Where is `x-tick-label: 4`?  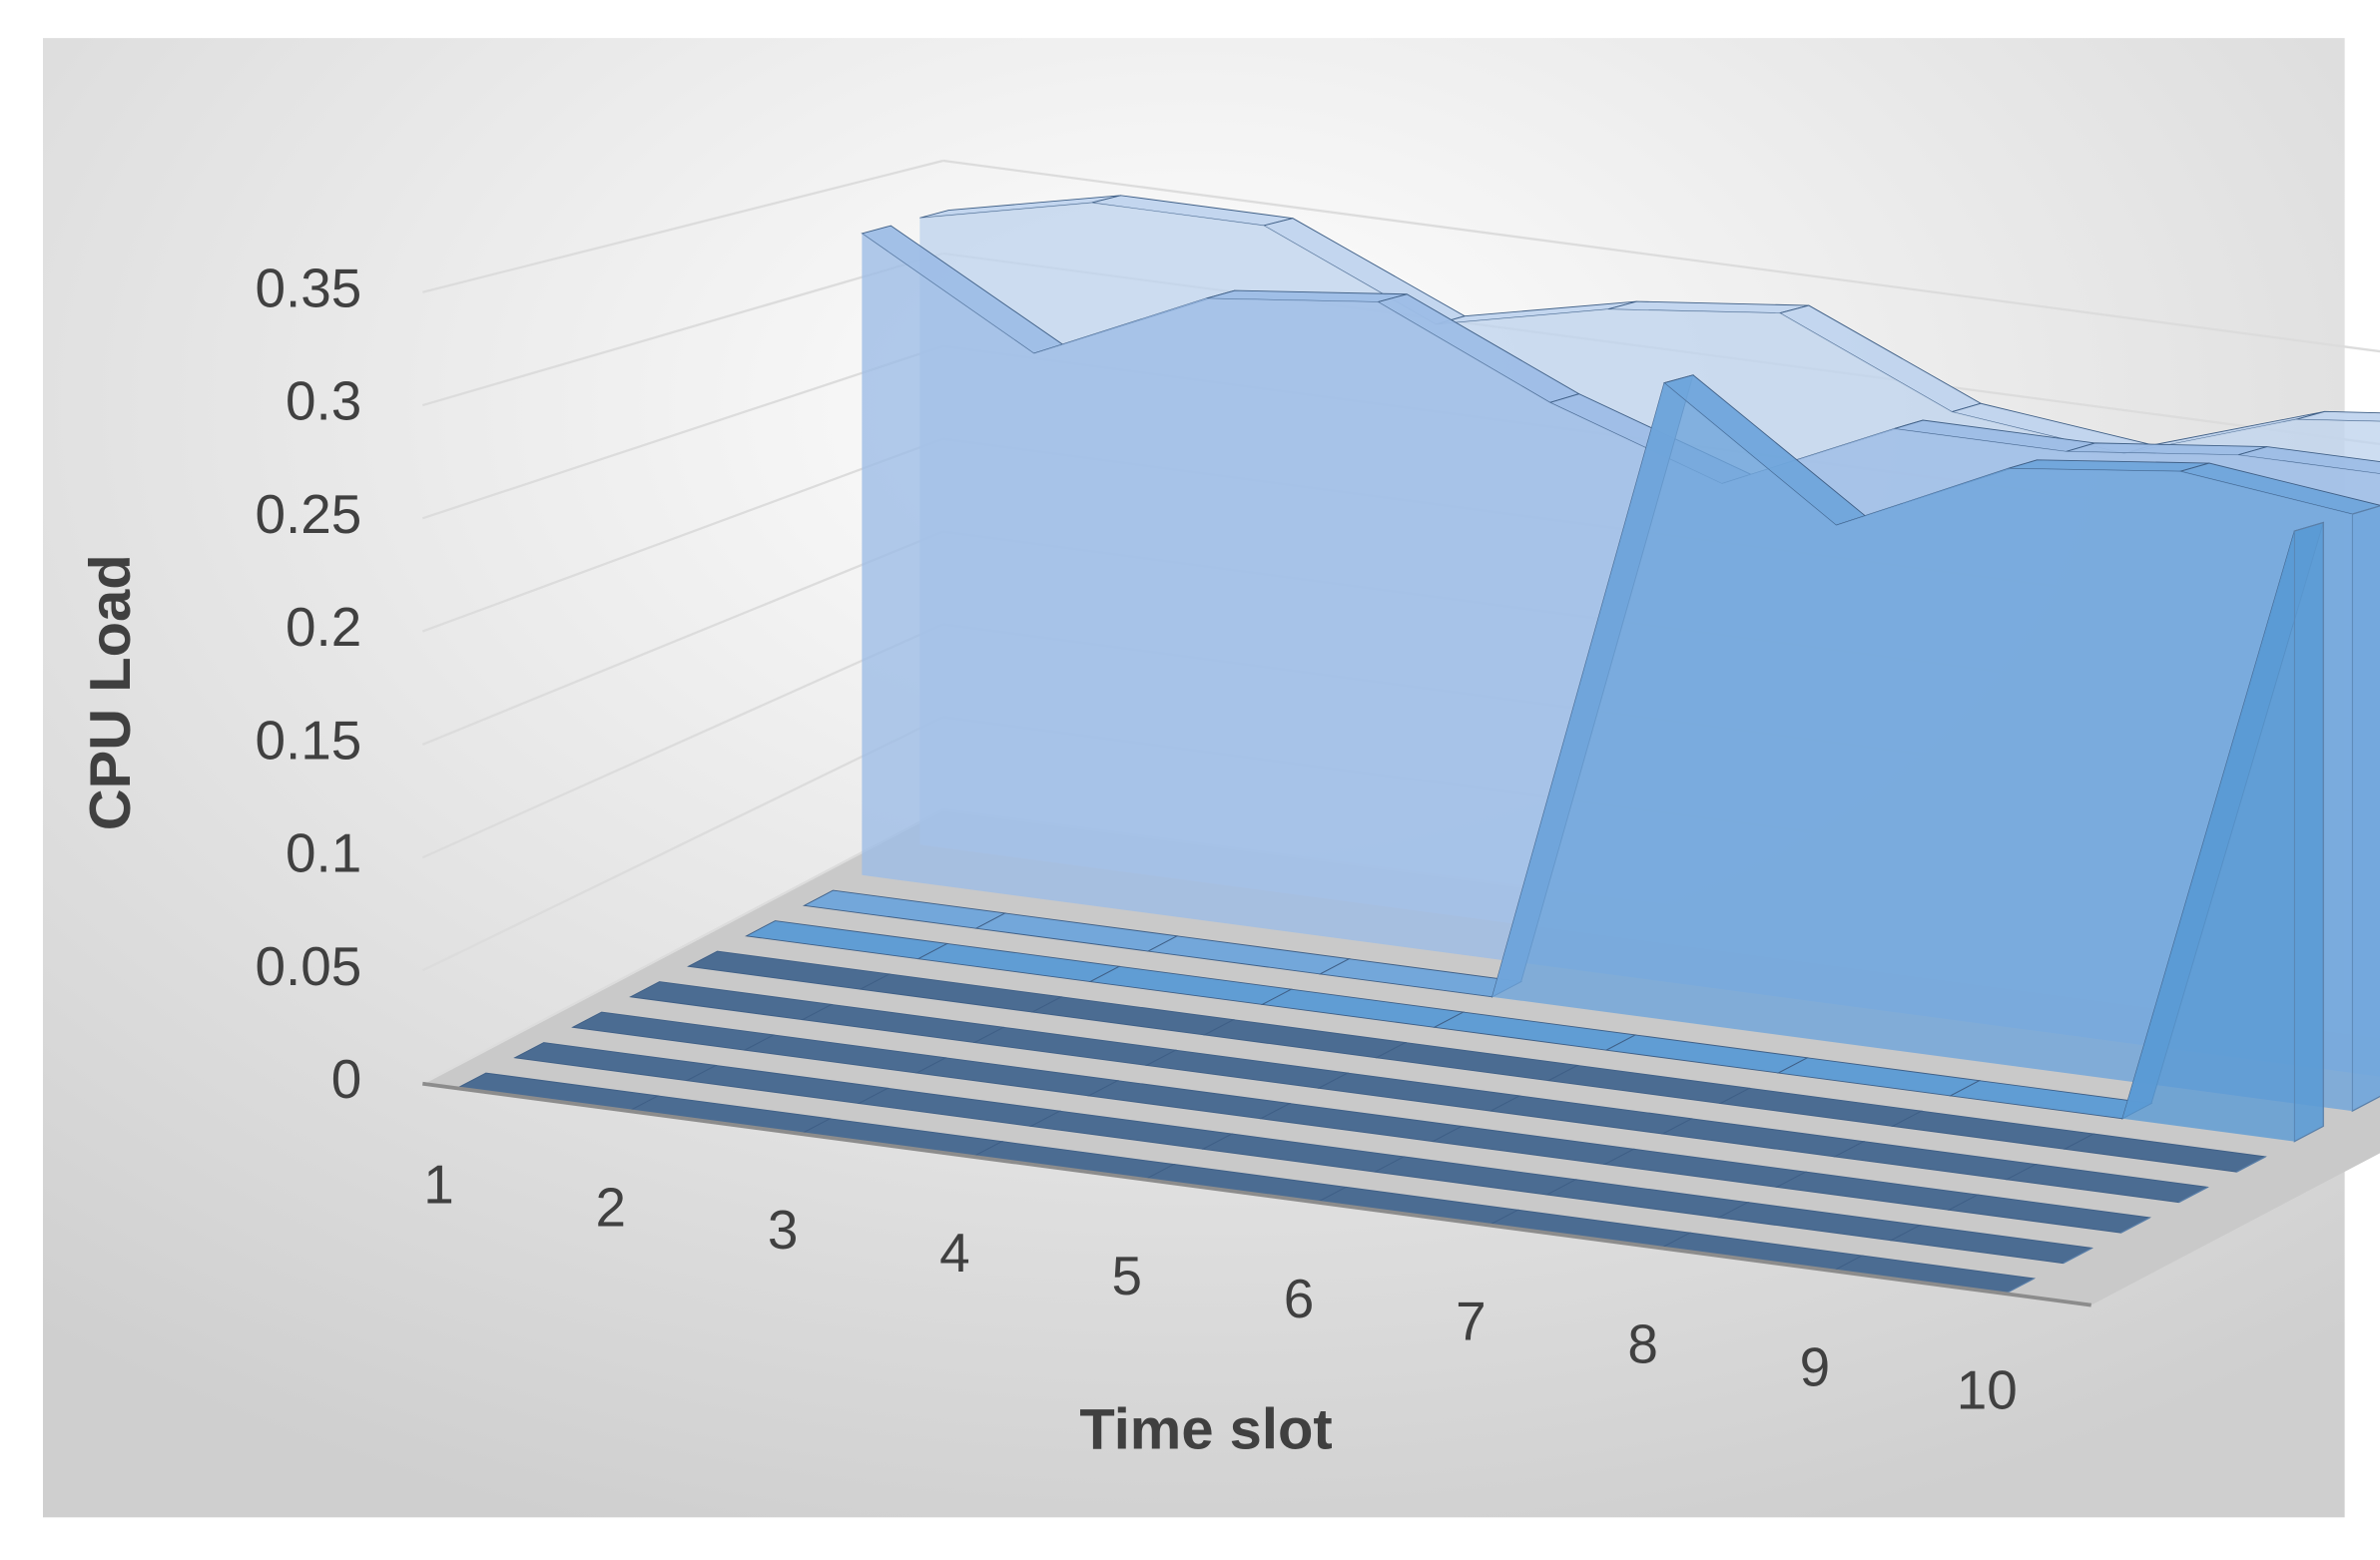 x-tick-label: 4 is located at coordinates (954, 1253).